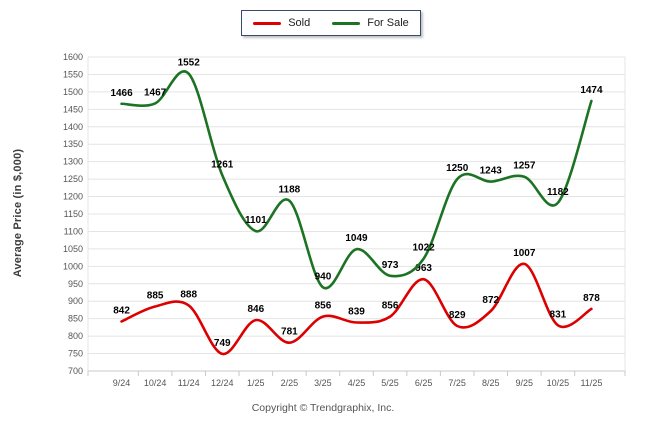  I want to click on svg-text: 1261, so click(222, 164).